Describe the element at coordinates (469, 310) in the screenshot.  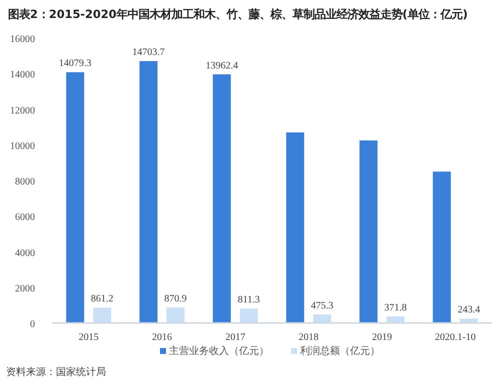
I see `data-label: 243.4` at that location.